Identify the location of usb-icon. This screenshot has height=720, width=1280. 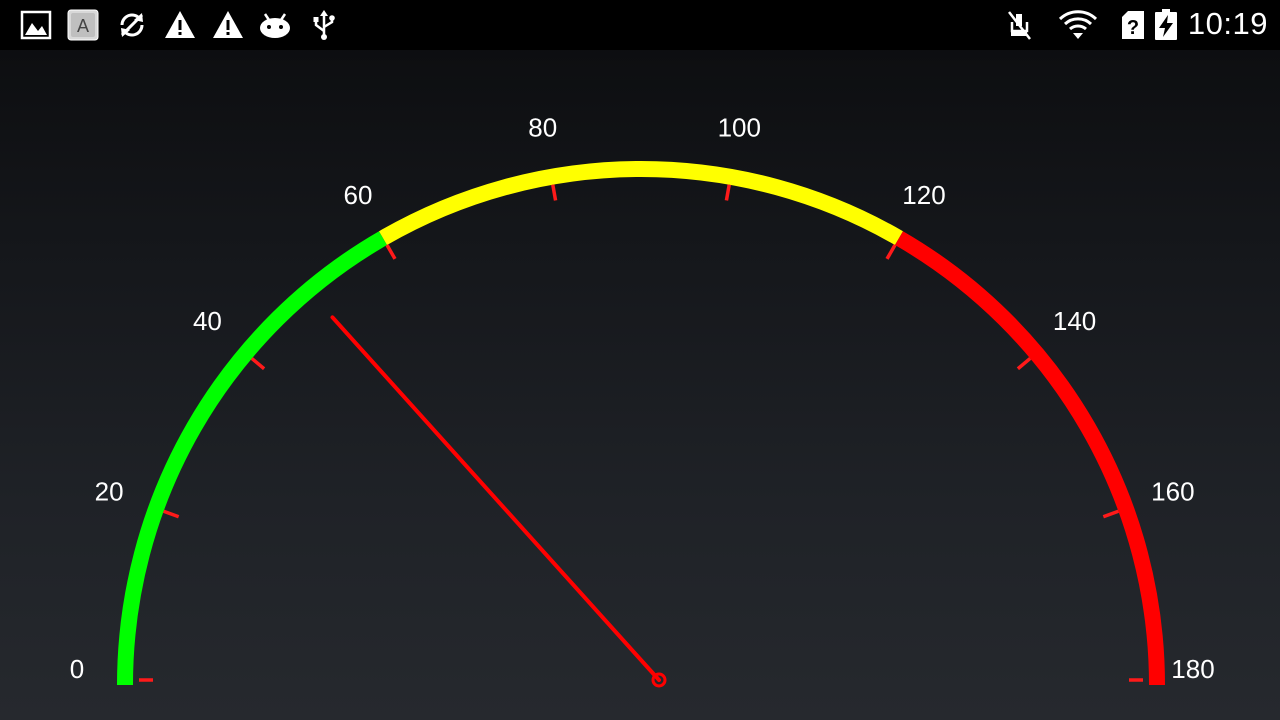
(324, 25).